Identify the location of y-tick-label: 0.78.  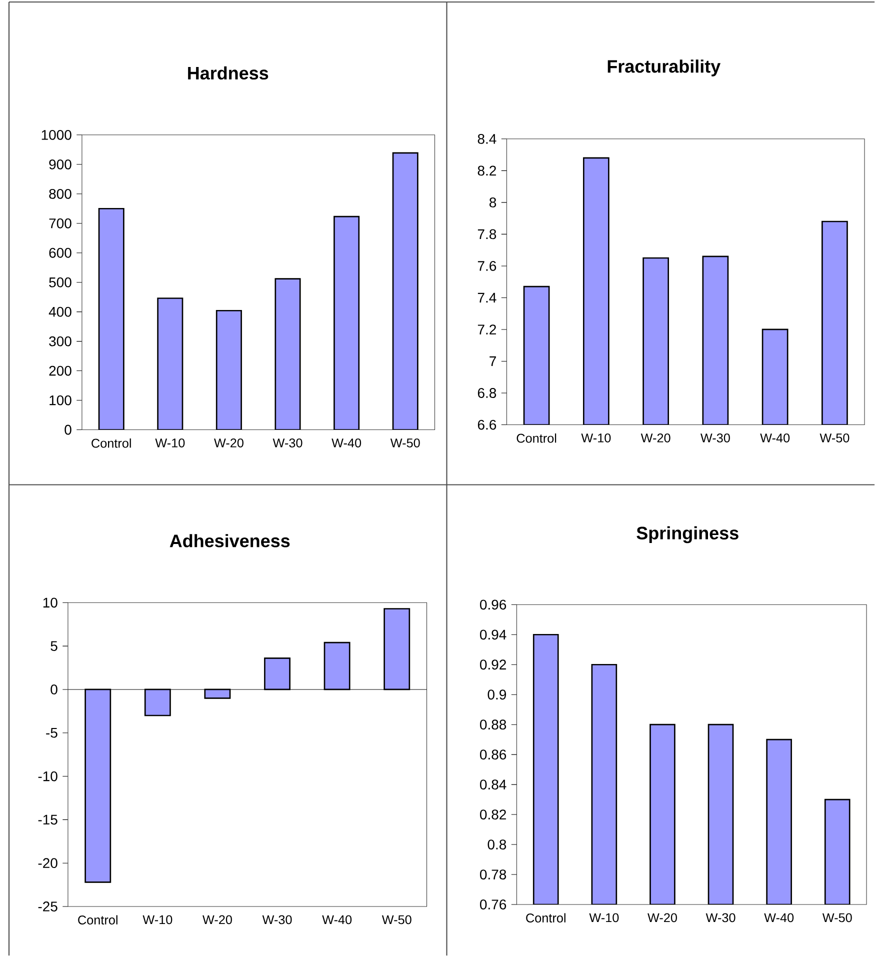
(493, 875).